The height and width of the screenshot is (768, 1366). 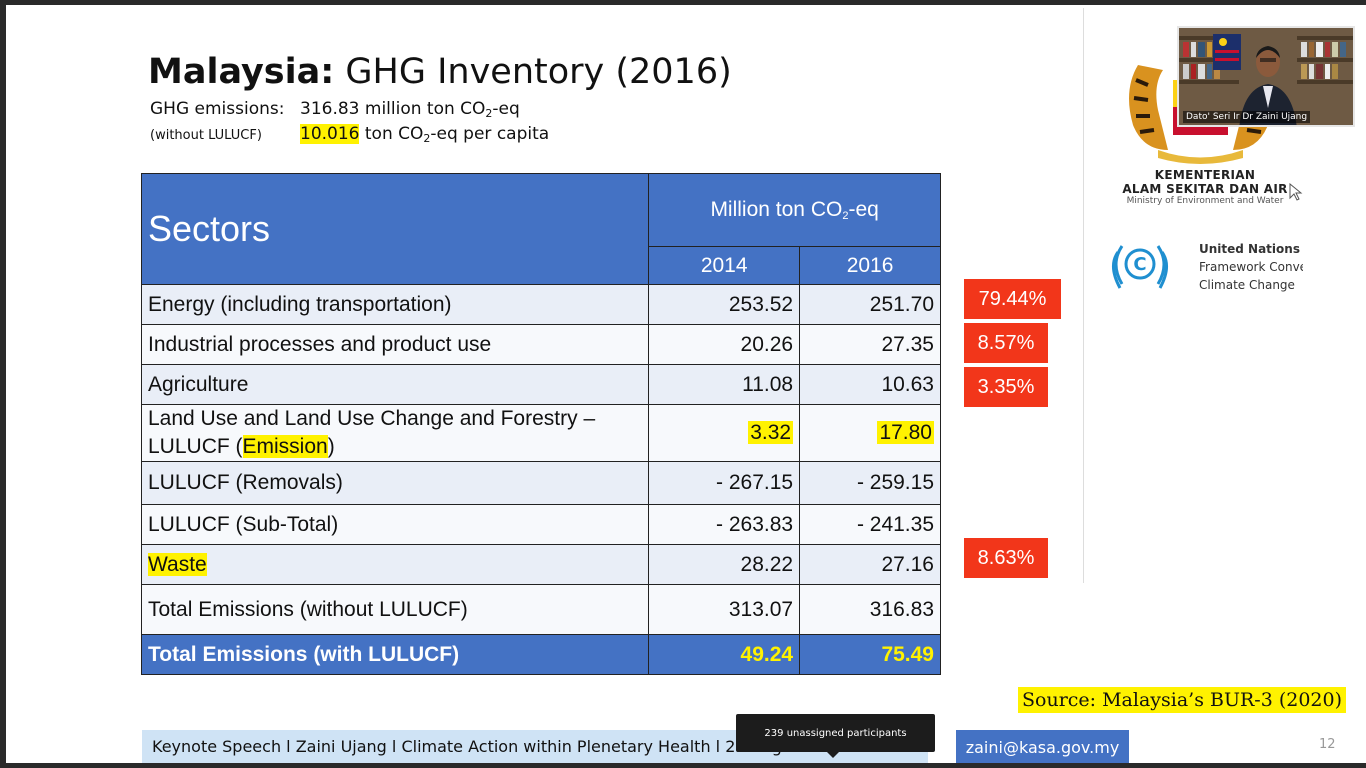 I want to click on table-row: LULUCF (Removals) - 267.15 - 259.15, so click(x=540, y=483).